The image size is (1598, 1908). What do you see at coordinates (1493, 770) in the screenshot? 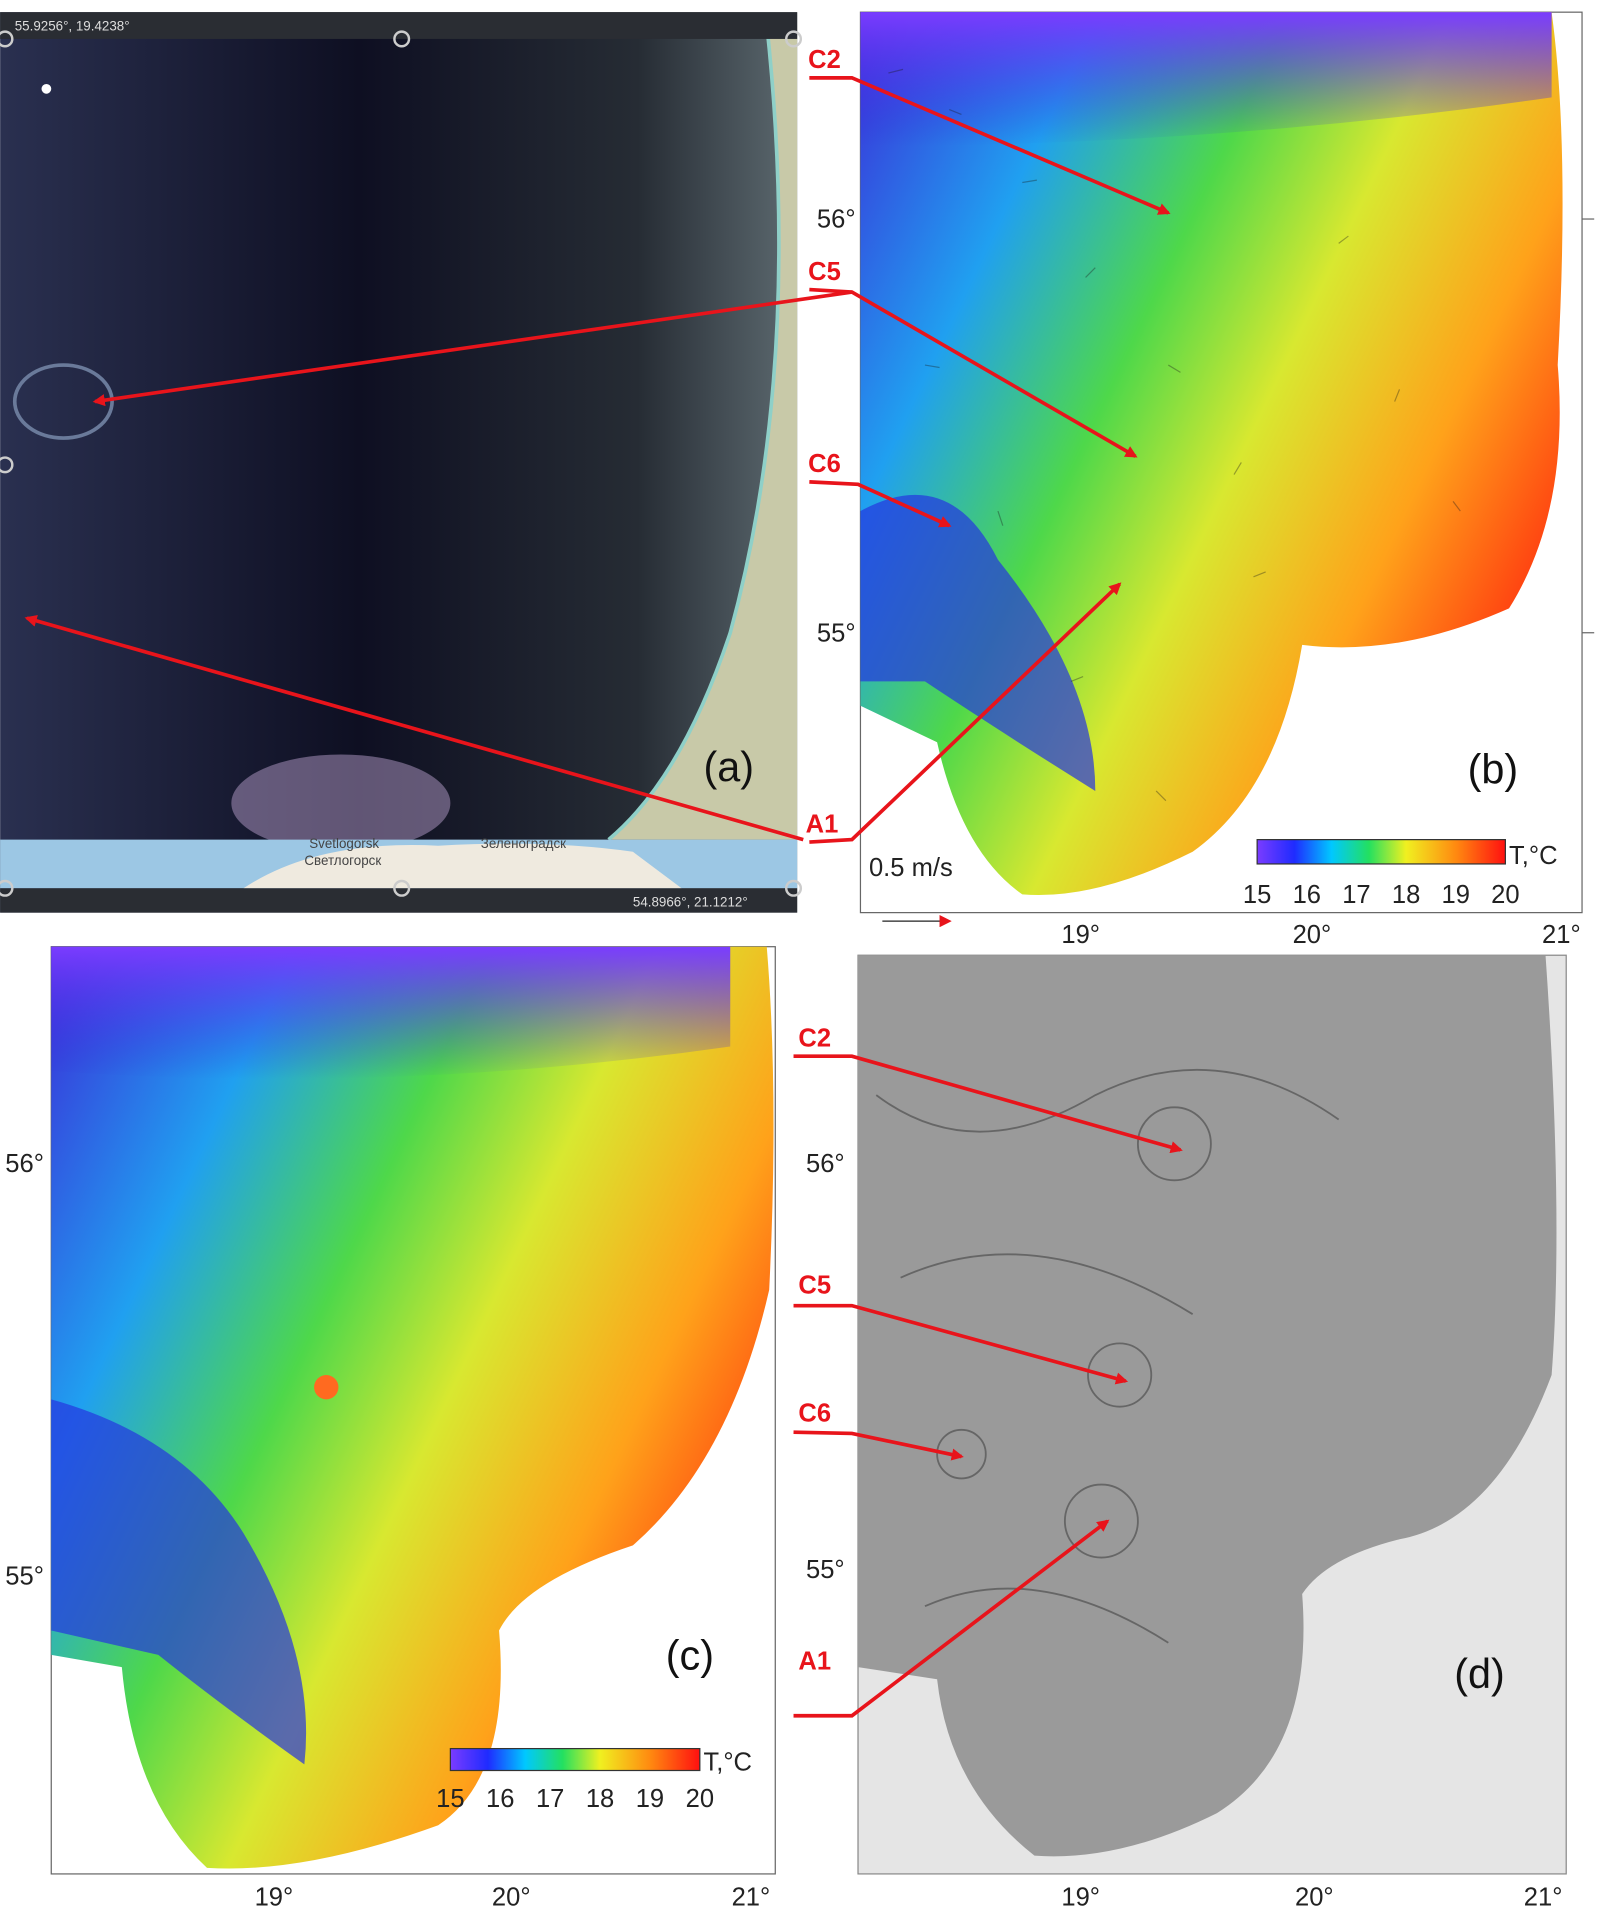
I see `panel-label: (b)` at bounding box center [1493, 770].